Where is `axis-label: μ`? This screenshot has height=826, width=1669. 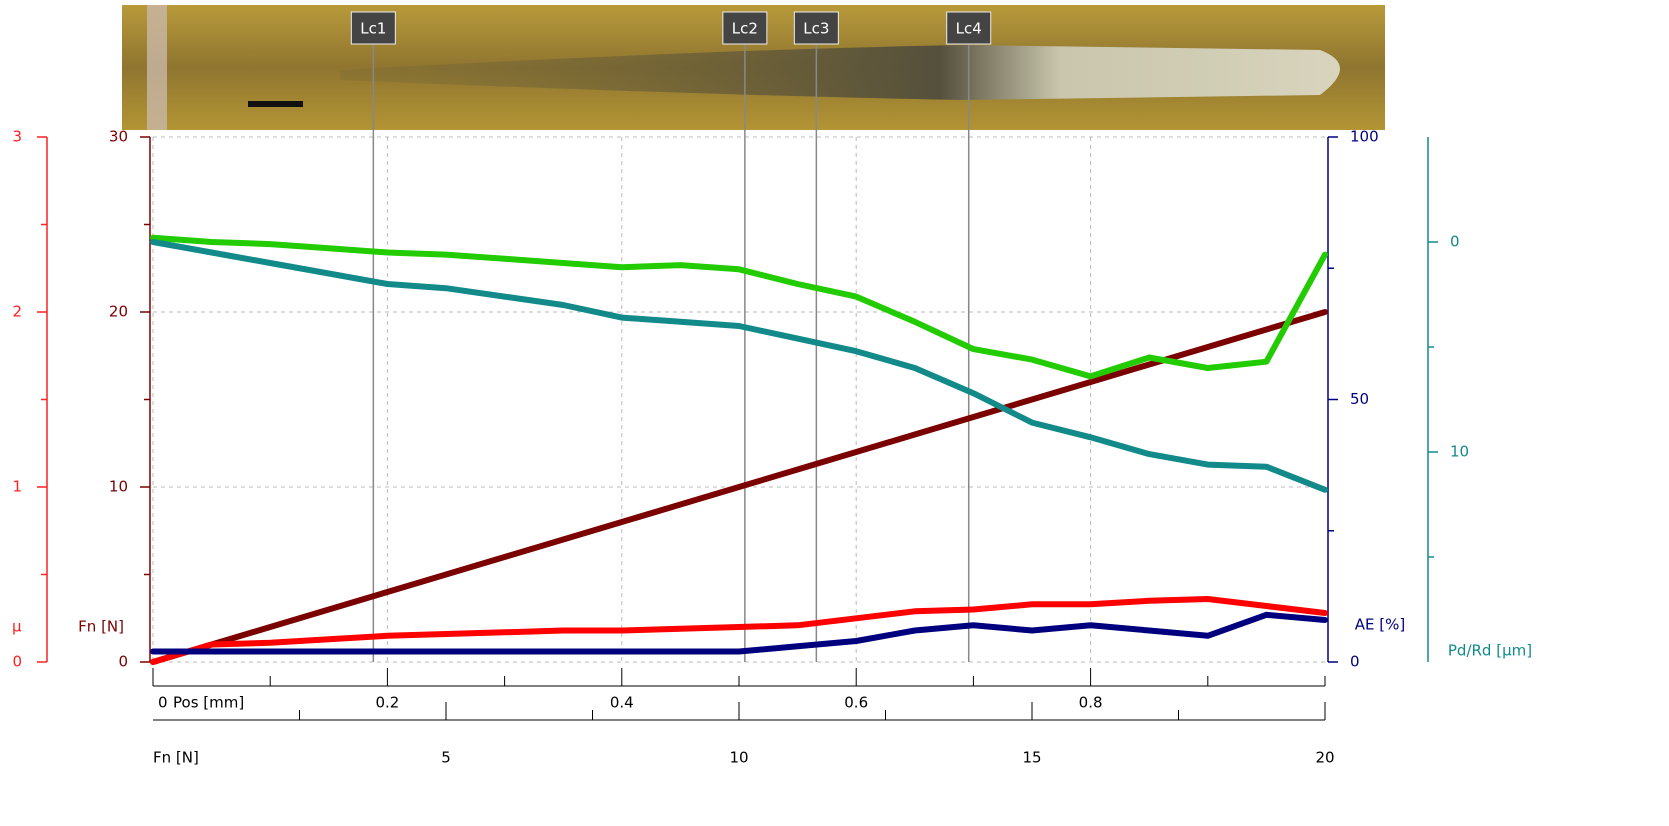 axis-label: μ is located at coordinates (17, 627).